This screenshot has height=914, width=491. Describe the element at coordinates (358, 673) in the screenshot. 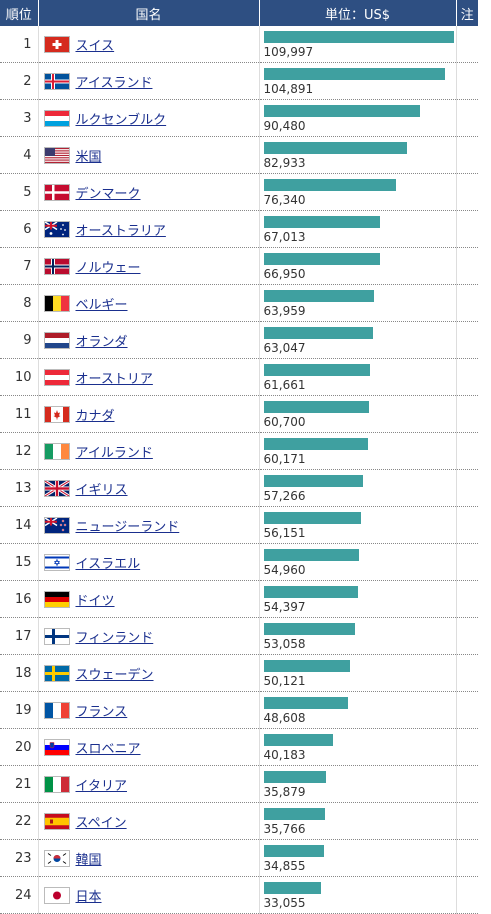

I see `value-cell: 50,121` at that location.